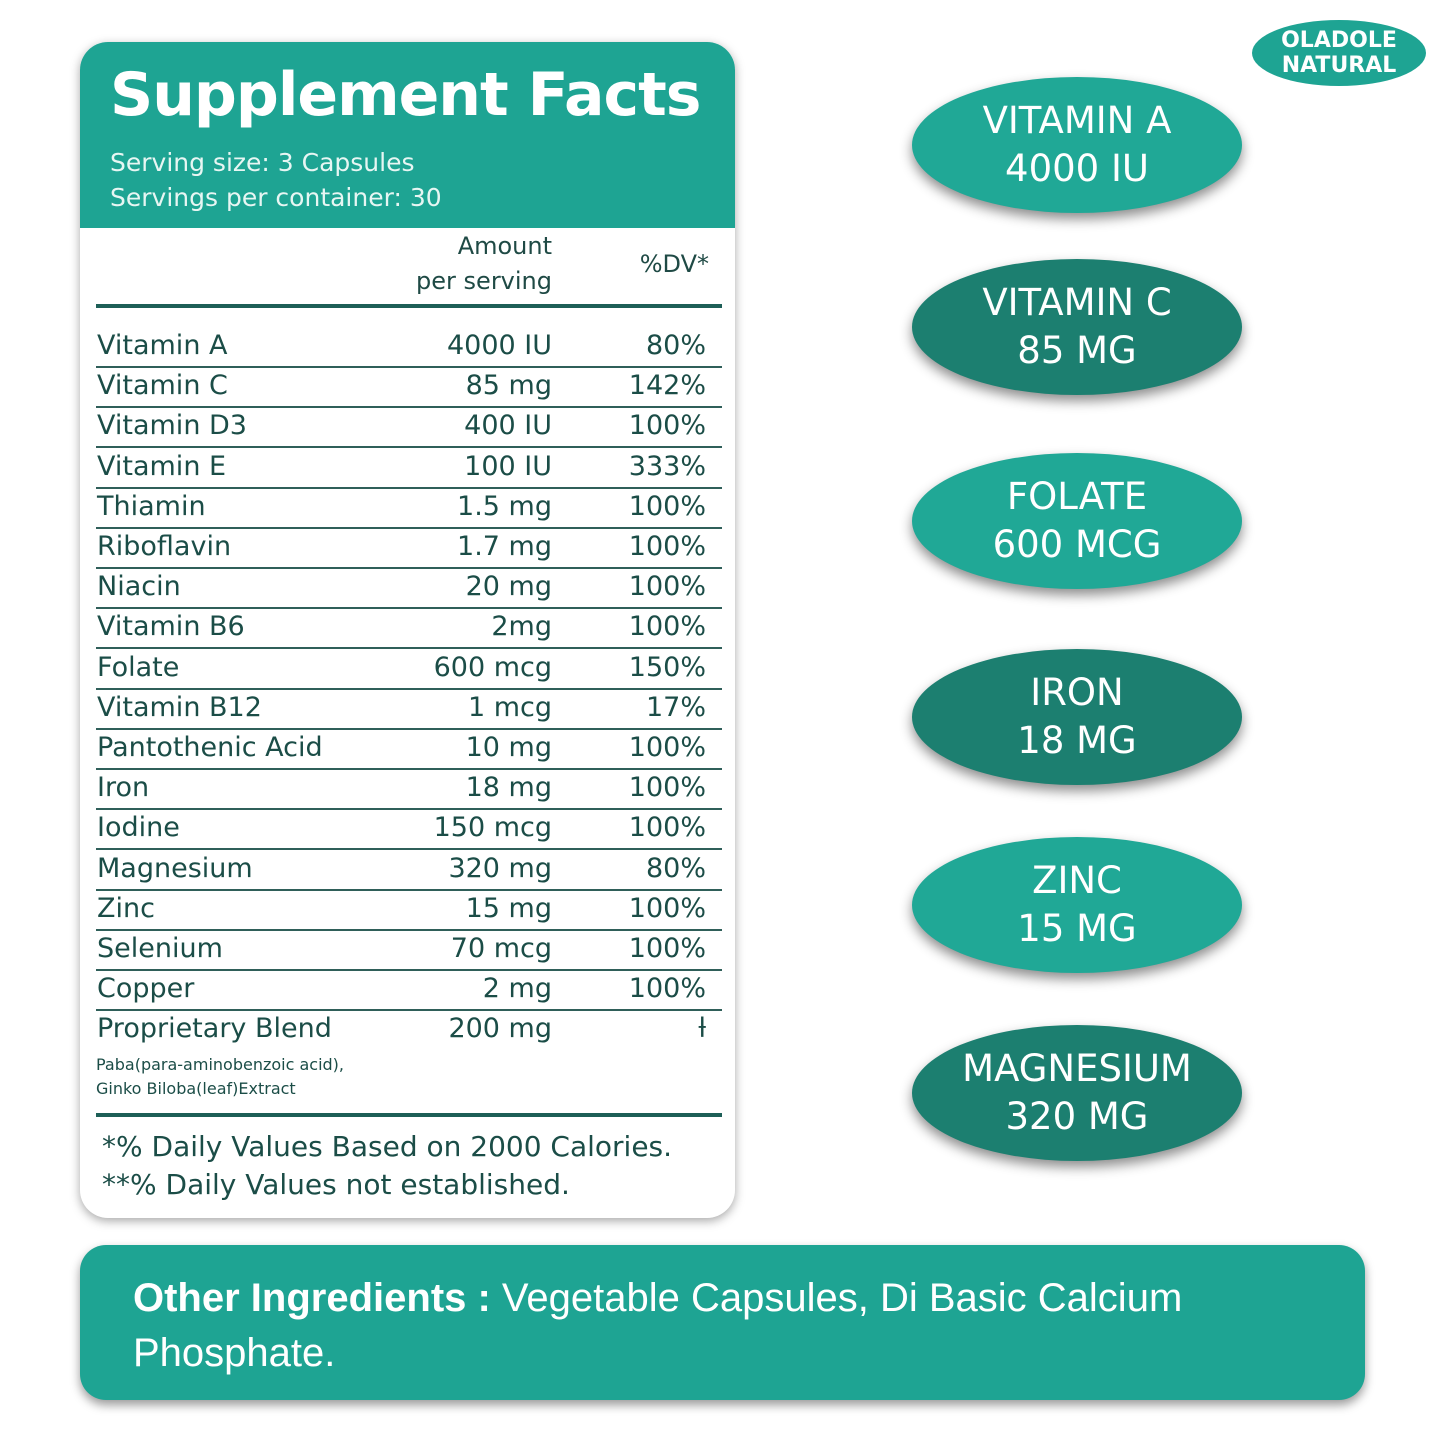 The width and height of the screenshot is (1445, 1445). I want to click on nutrient-name: Selenium, so click(160, 948).